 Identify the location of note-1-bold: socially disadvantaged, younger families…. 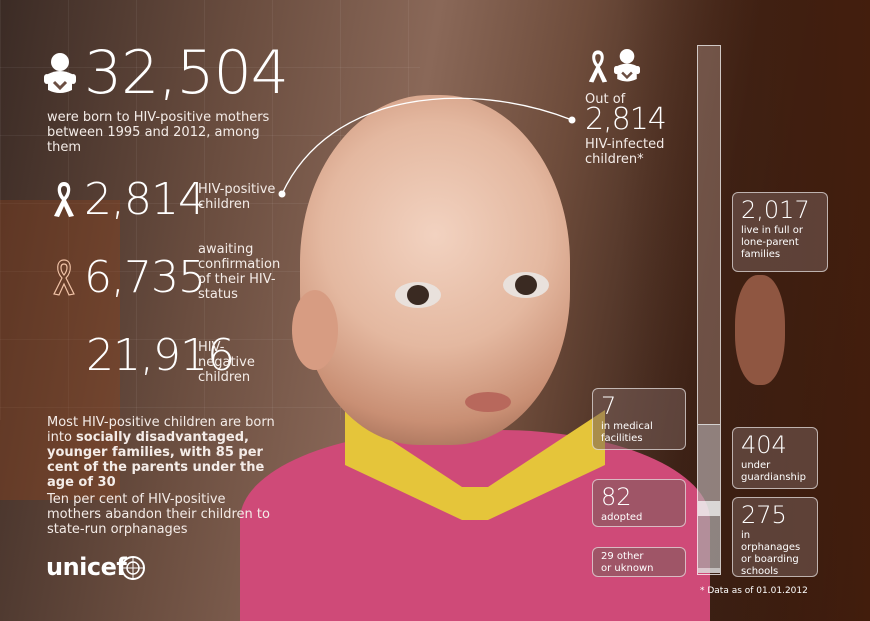
(156, 460).